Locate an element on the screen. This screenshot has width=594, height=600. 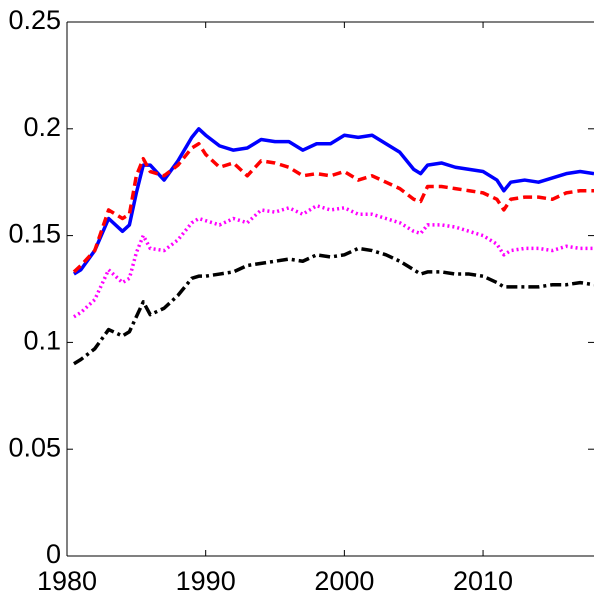
y-tick-label: 0.2 is located at coordinates (42, 127).